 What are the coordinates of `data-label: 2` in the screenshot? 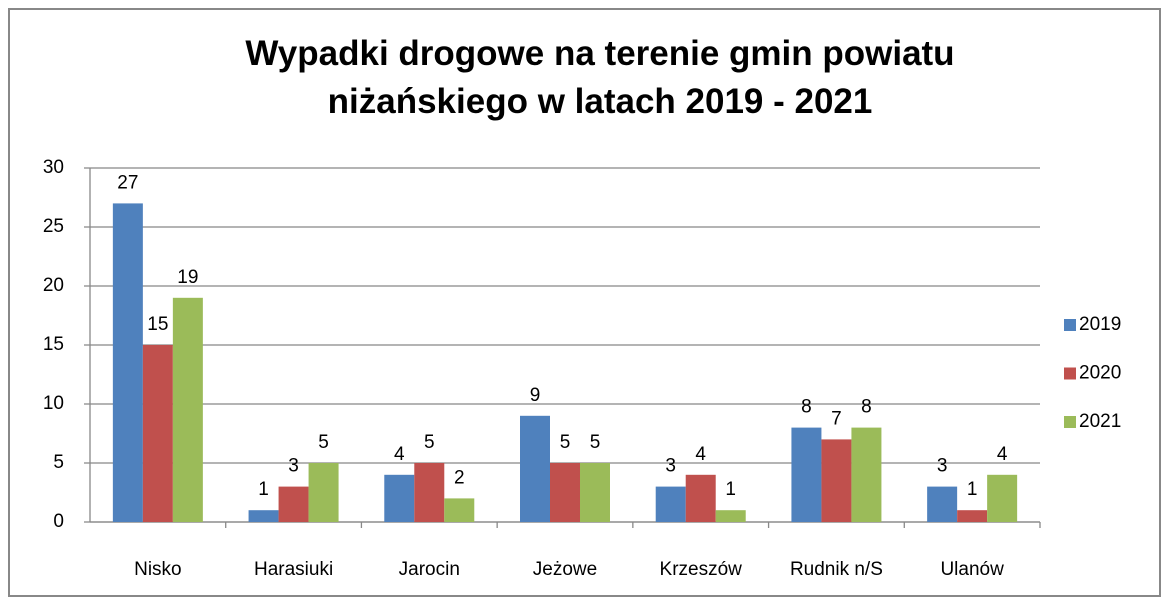 It's located at (459, 477).